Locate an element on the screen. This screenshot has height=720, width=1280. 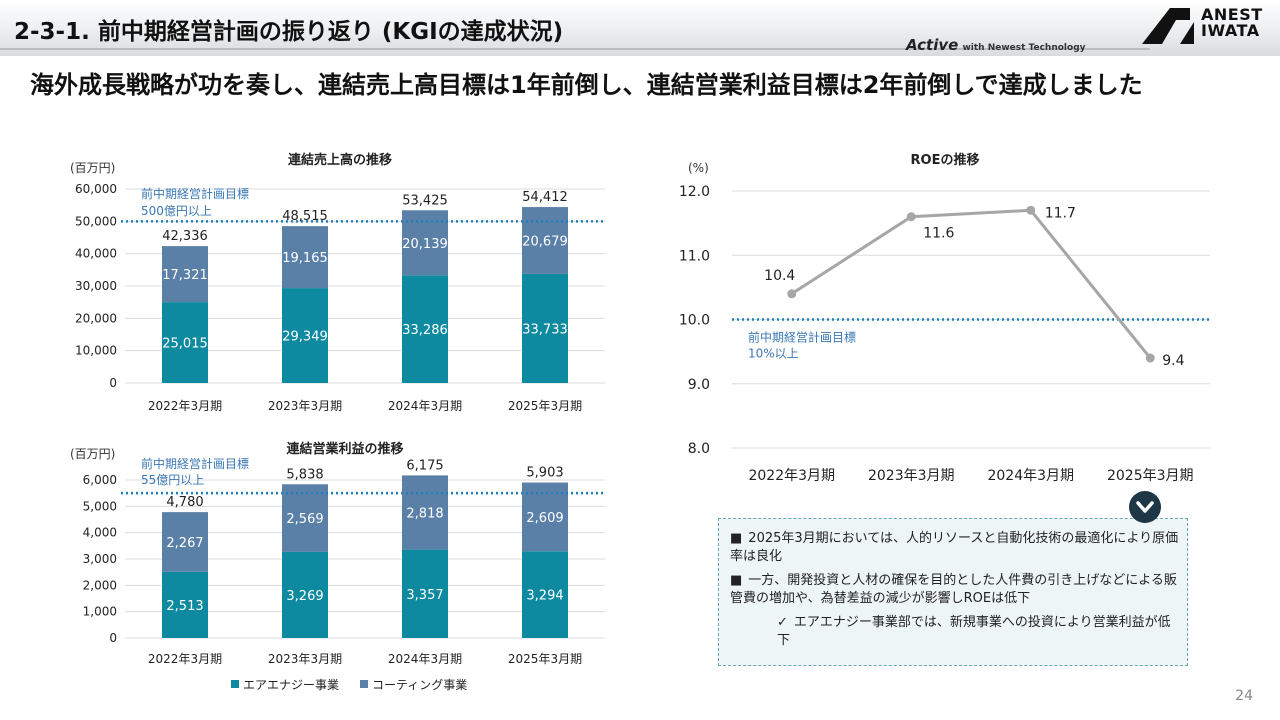
y-tick-label: 11.0 is located at coordinates (694, 256).